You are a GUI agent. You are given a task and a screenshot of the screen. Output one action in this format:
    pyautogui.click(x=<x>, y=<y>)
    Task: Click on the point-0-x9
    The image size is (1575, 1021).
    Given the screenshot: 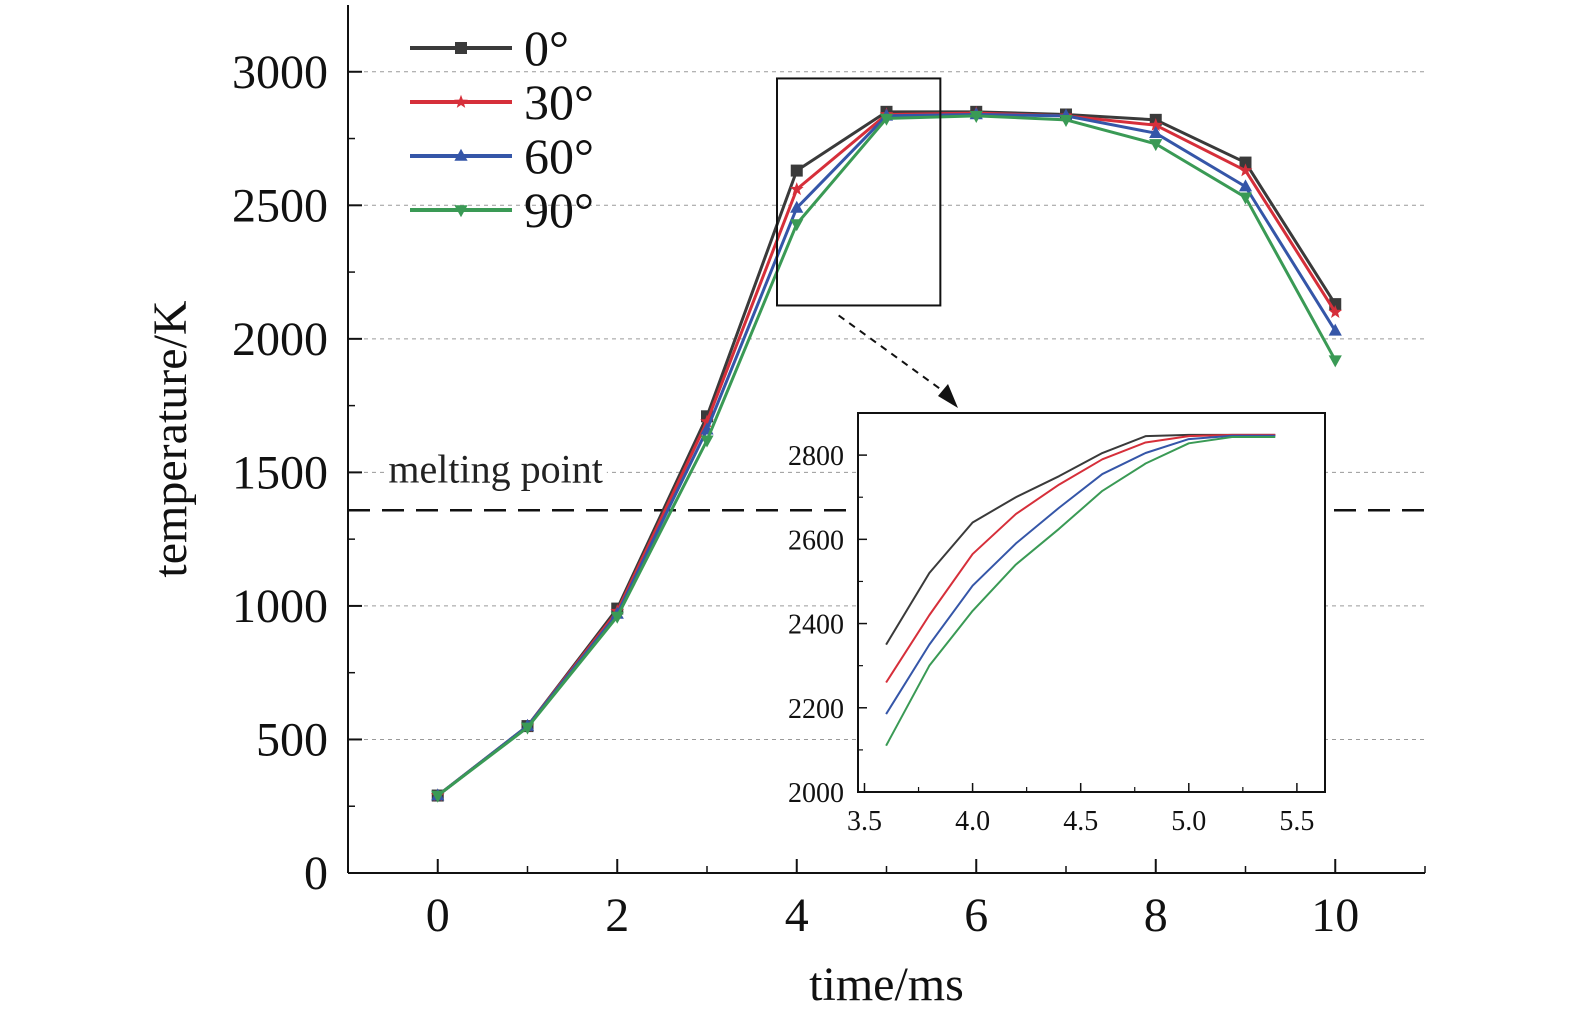 What is the action you would take?
    pyautogui.click(x=1245, y=162)
    